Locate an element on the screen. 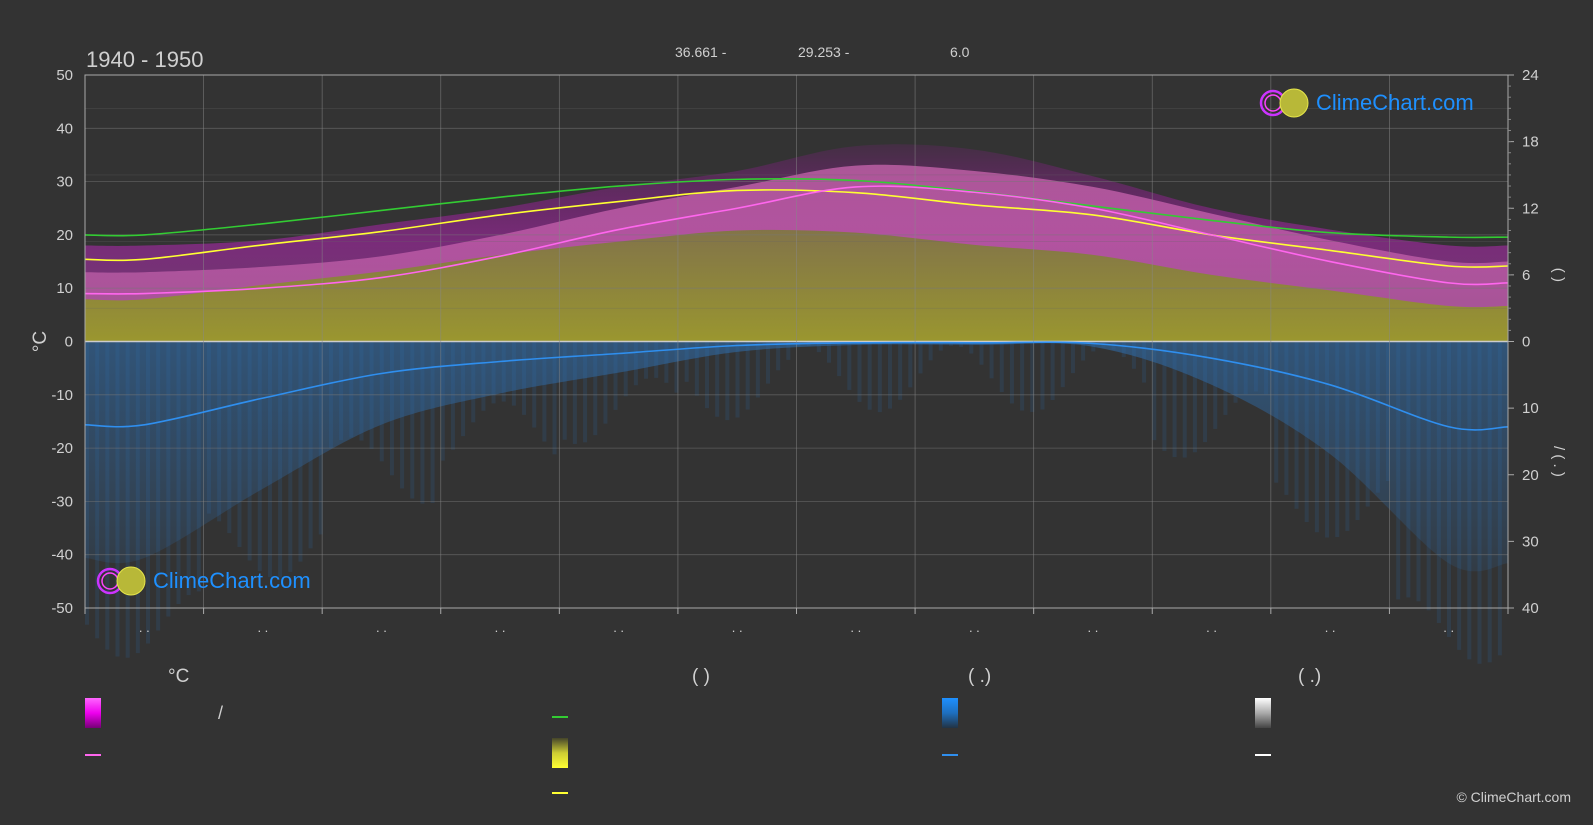 This screenshot has width=1593, height=825. chart-title: 1940 - 1950 is located at coordinates (145, 59).